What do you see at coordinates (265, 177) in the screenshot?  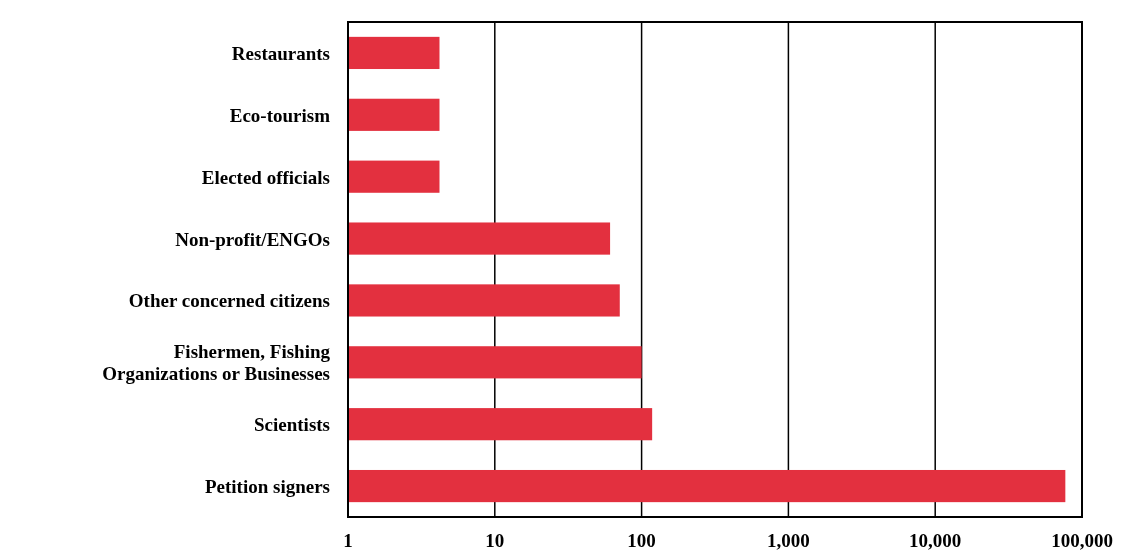 I see `y-tick-label: Elected officials` at bounding box center [265, 177].